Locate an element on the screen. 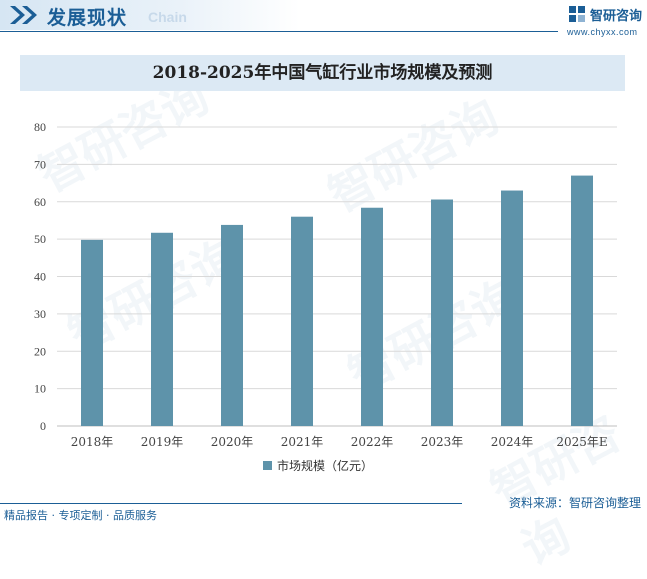  x-tick-label: 2023年 is located at coordinates (442, 442).